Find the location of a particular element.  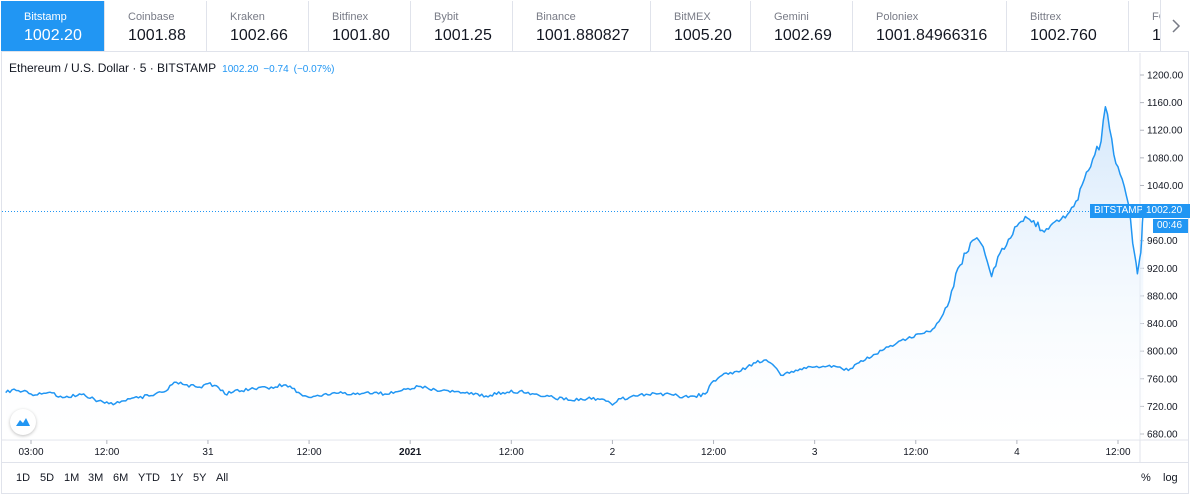

exchange-name: BitMEX is located at coordinates (692, 17).